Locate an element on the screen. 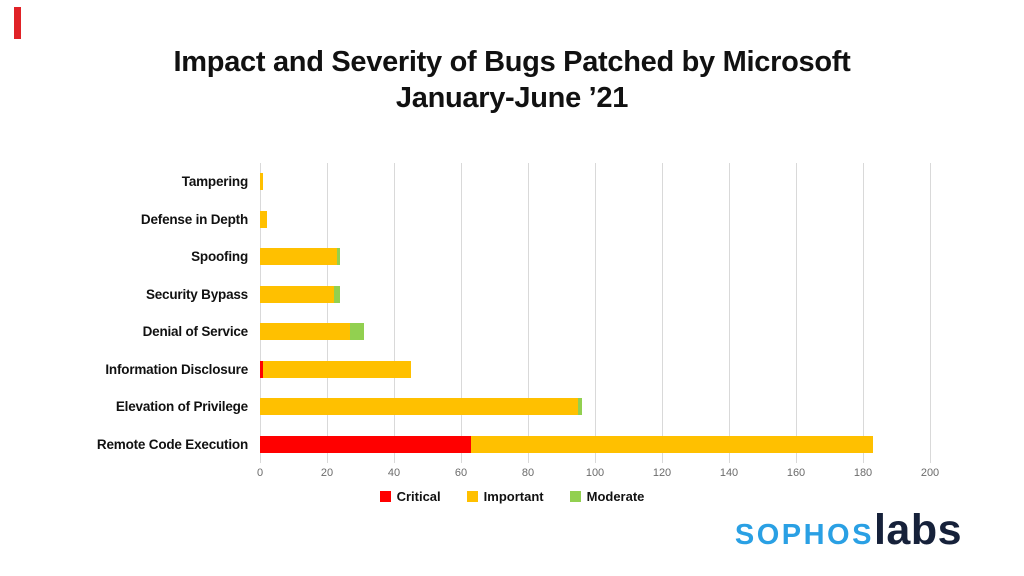  bar-segment-spoofing-important is located at coordinates (299, 257).